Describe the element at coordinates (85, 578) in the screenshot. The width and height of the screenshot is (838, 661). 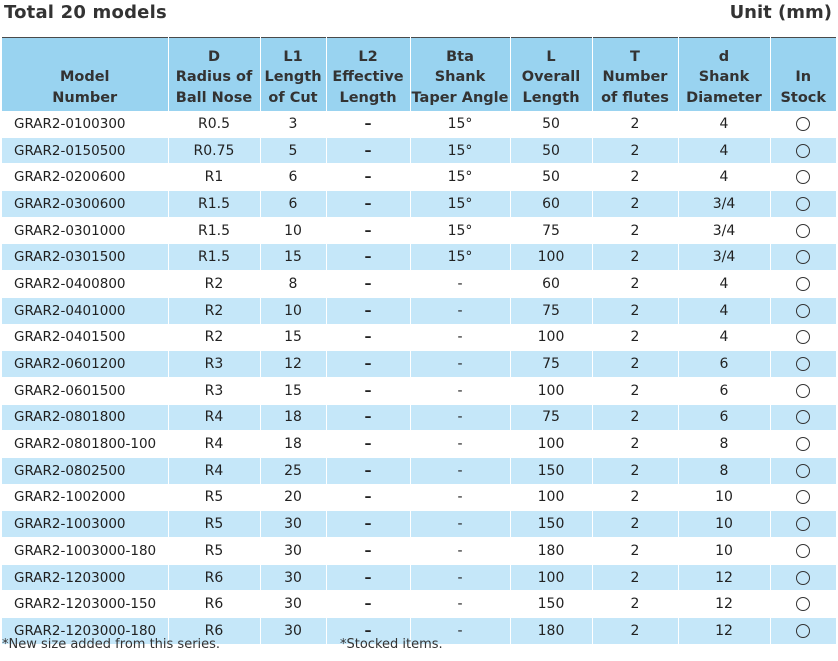
I see `model-number-cell: GRAR2-1203000` at that location.